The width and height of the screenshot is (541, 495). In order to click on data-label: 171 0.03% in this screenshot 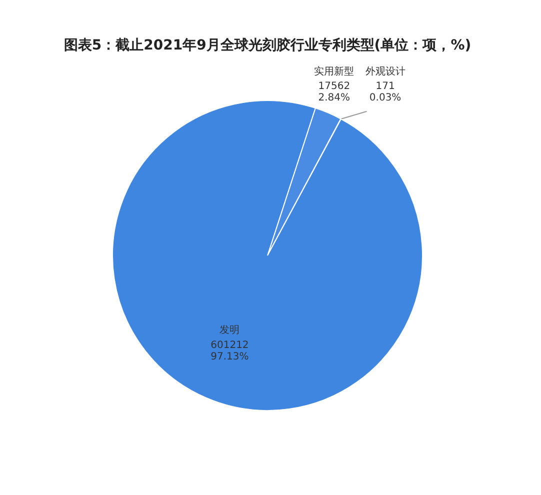, I will do `click(385, 92)`.